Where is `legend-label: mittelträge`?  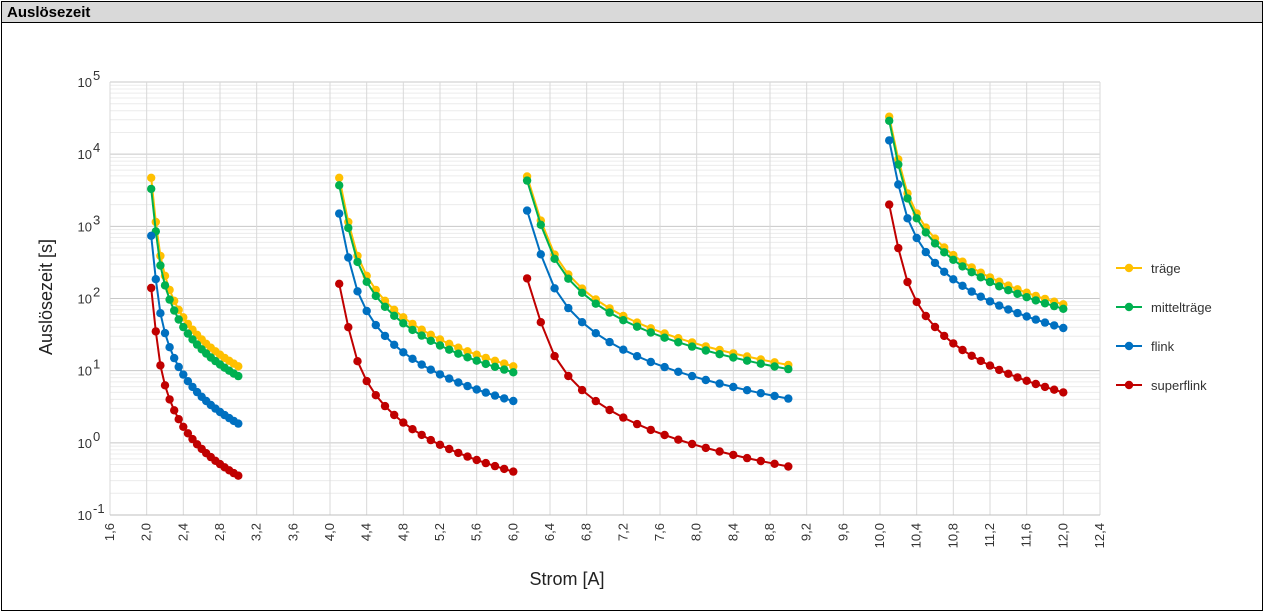 legend-label: mittelträge is located at coordinates (1181, 307).